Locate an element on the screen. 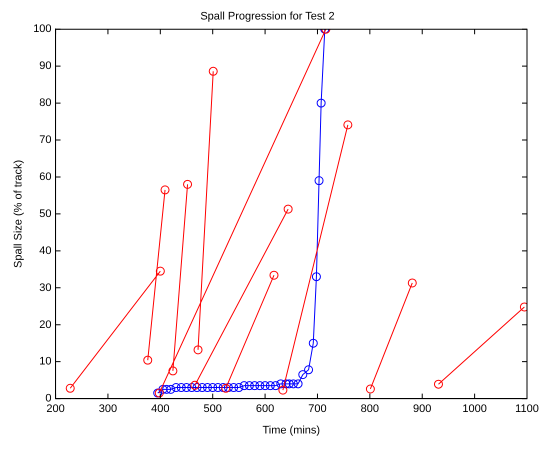 Image resolution: width=551 pixels, height=449 pixels. y-tick-label: 40 is located at coordinates (45, 250).